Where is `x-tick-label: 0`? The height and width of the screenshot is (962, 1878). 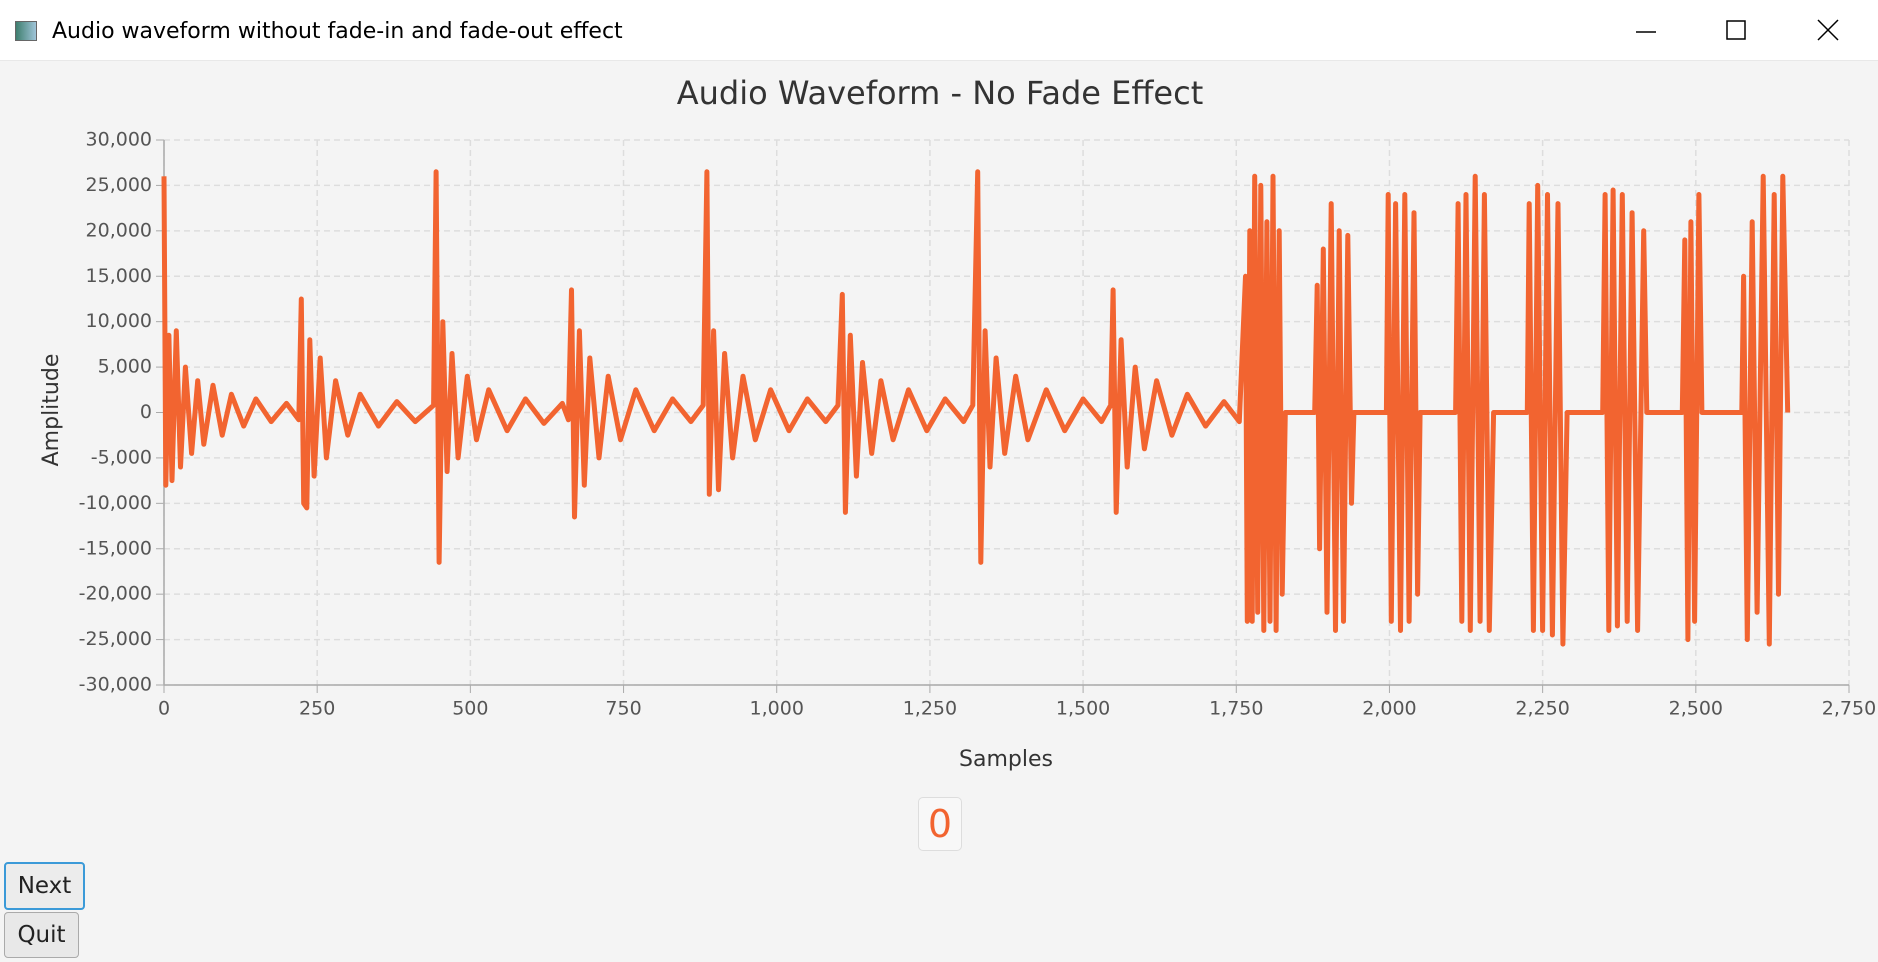 x-tick-label: 0 is located at coordinates (164, 709).